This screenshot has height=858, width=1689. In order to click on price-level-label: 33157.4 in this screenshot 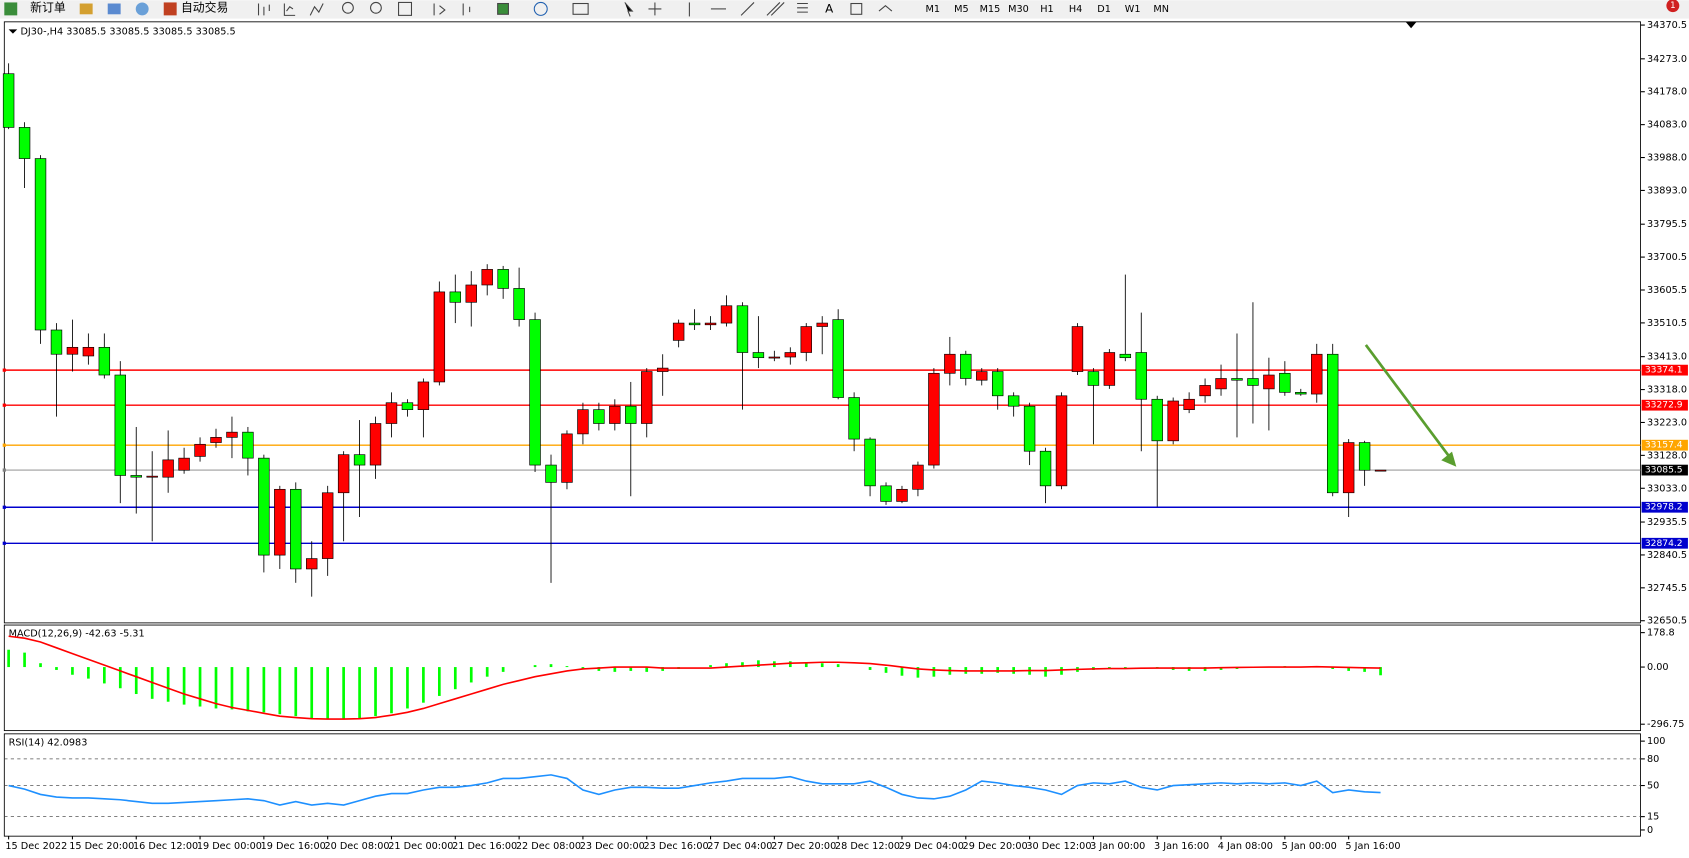, I will do `click(1664, 446)`.